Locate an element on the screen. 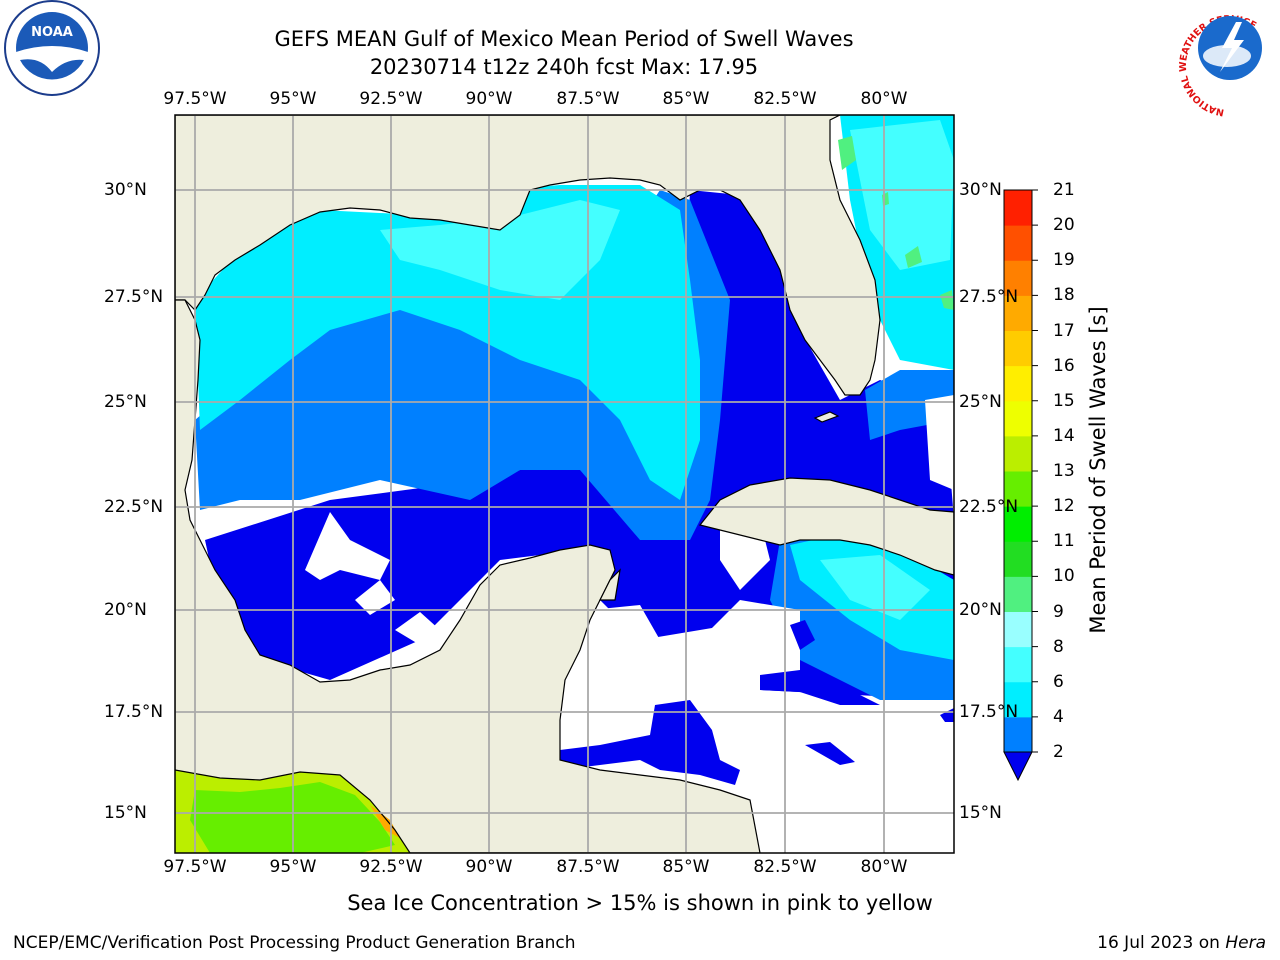 The width and height of the screenshot is (1280, 960). lon-tick-bottom: 87.5°W is located at coordinates (588, 867).